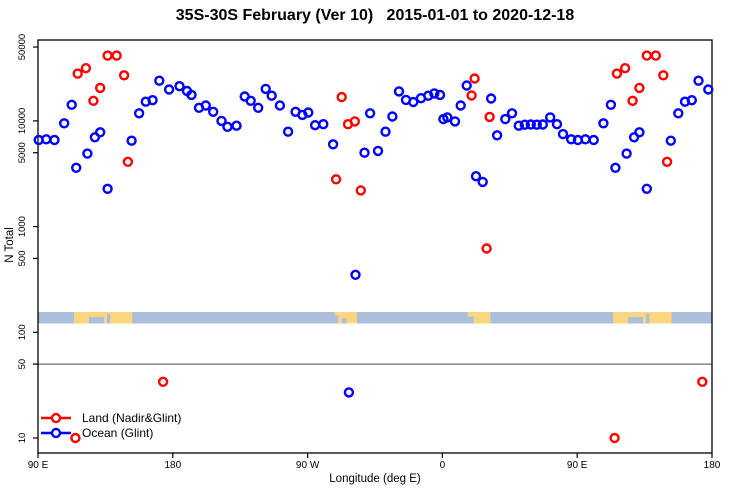  Describe the element at coordinates (22, 226) in the screenshot. I see `y-tick-label: 1000` at that location.